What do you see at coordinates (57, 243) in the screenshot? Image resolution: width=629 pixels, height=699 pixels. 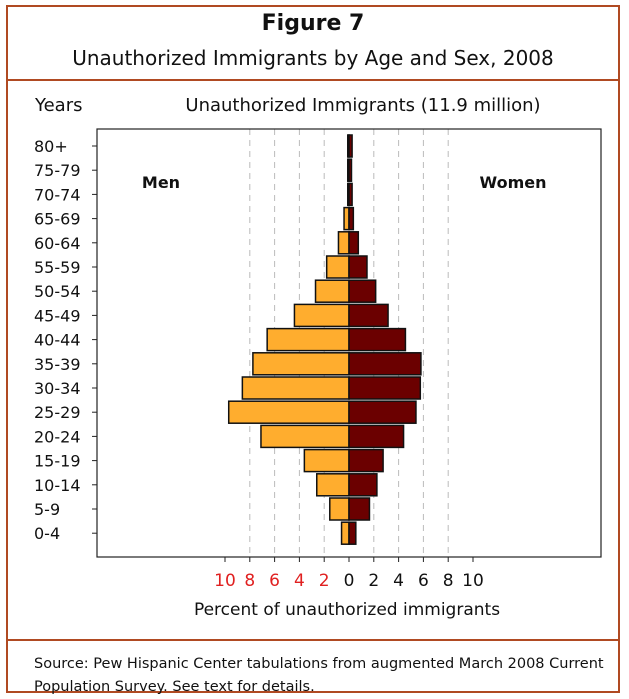 I see `y-tick-label: 60-64` at bounding box center [57, 243].